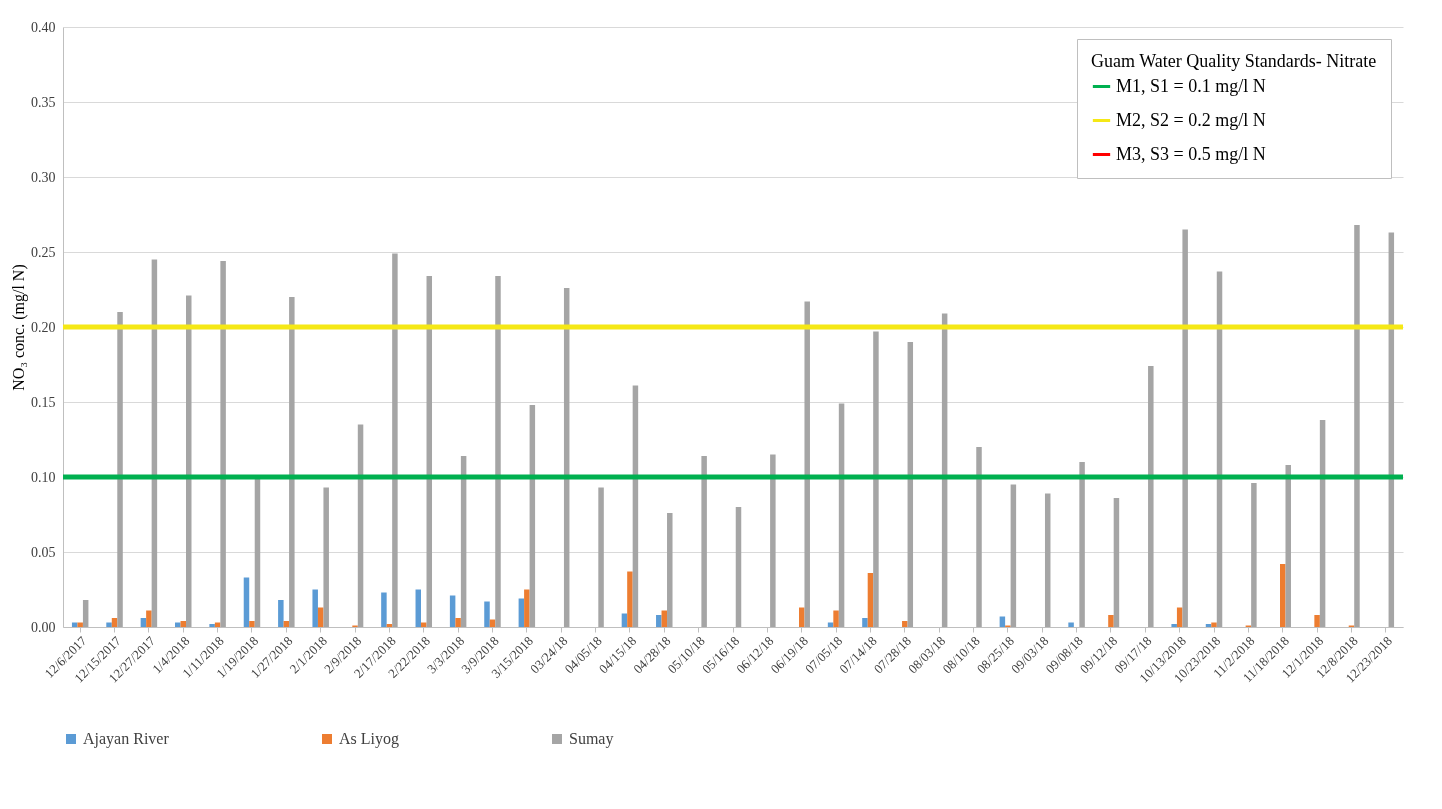  I want to click on y-tick-label: 0.30, so click(43, 177).